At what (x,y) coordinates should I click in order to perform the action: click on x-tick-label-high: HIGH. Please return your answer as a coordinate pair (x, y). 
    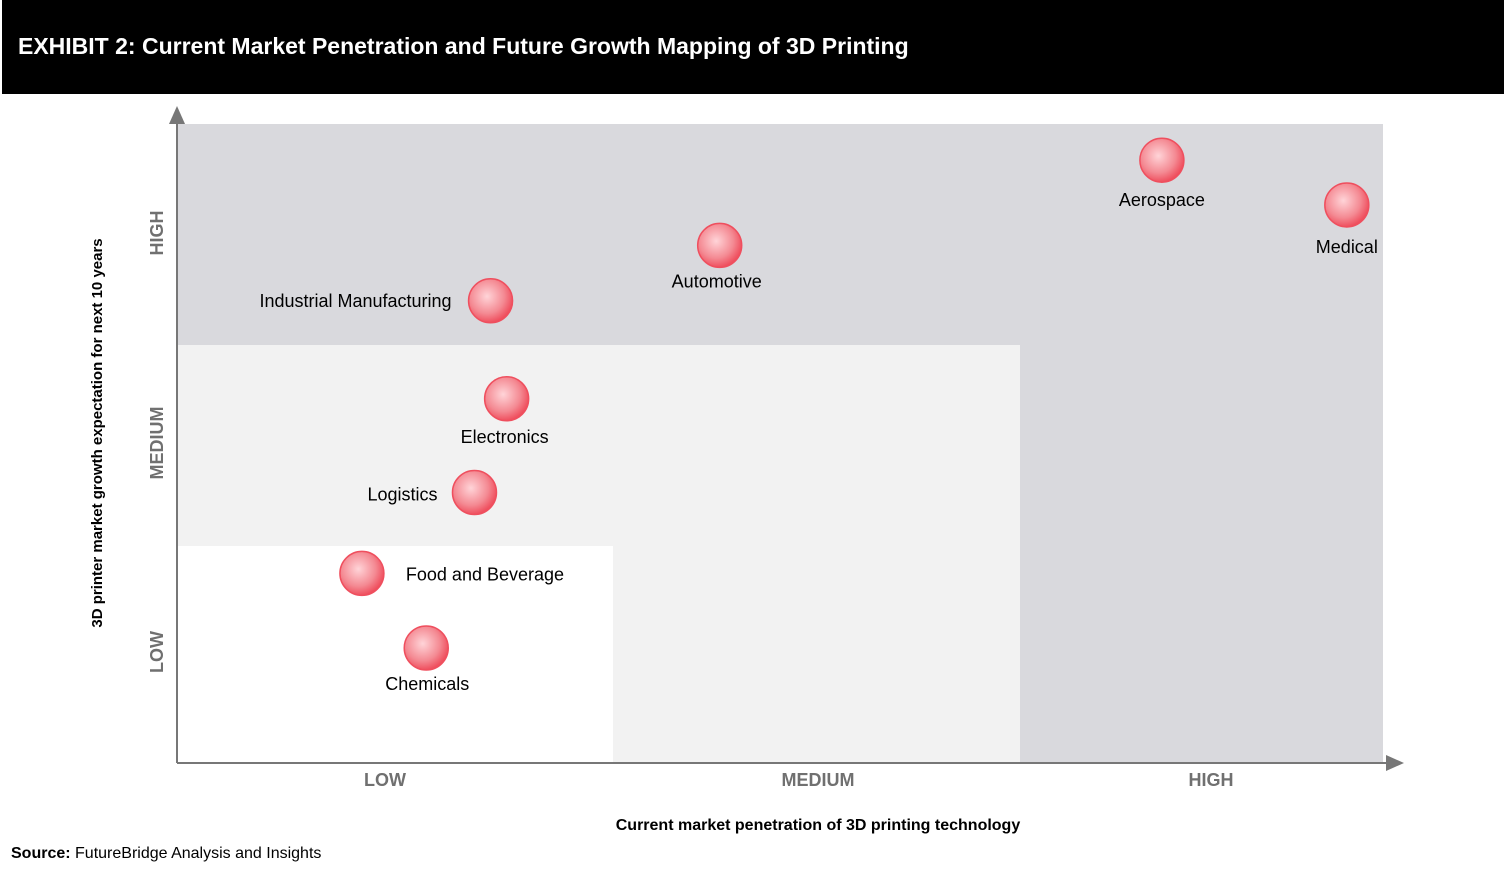
    Looking at the image, I should click on (1211, 780).